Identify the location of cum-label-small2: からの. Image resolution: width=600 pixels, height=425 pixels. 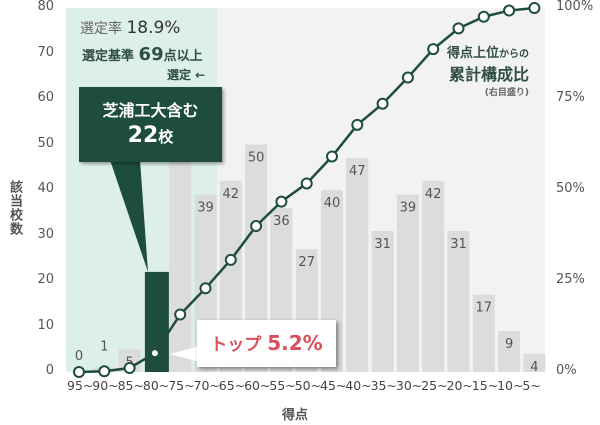
(514, 54).